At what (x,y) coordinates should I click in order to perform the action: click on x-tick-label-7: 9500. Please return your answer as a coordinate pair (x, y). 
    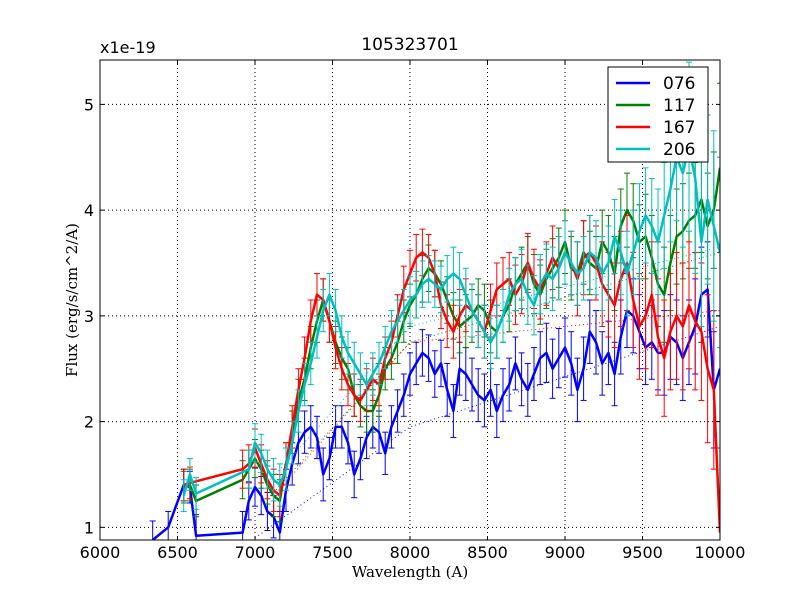
    Looking at the image, I should click on (642, 552).